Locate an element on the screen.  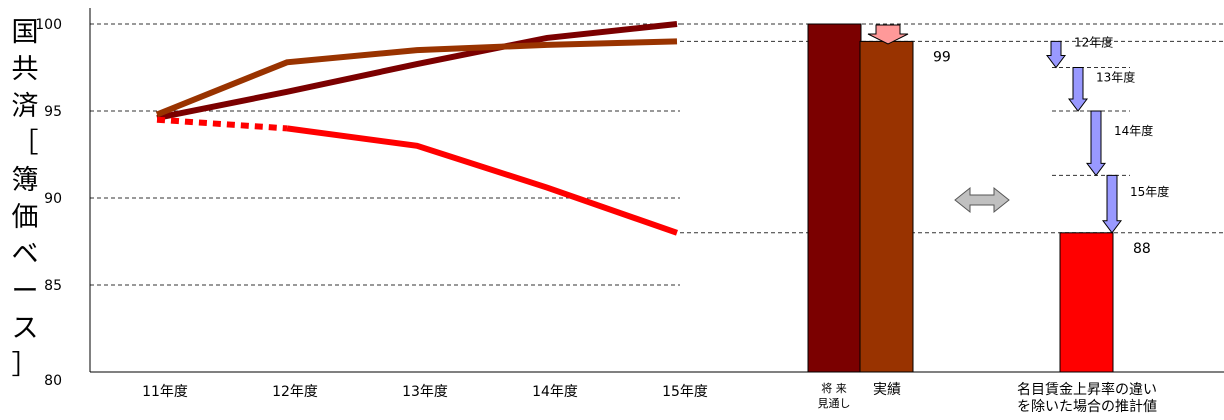
y-axis-label-char: 簿 is located at coordinates (25, 180).